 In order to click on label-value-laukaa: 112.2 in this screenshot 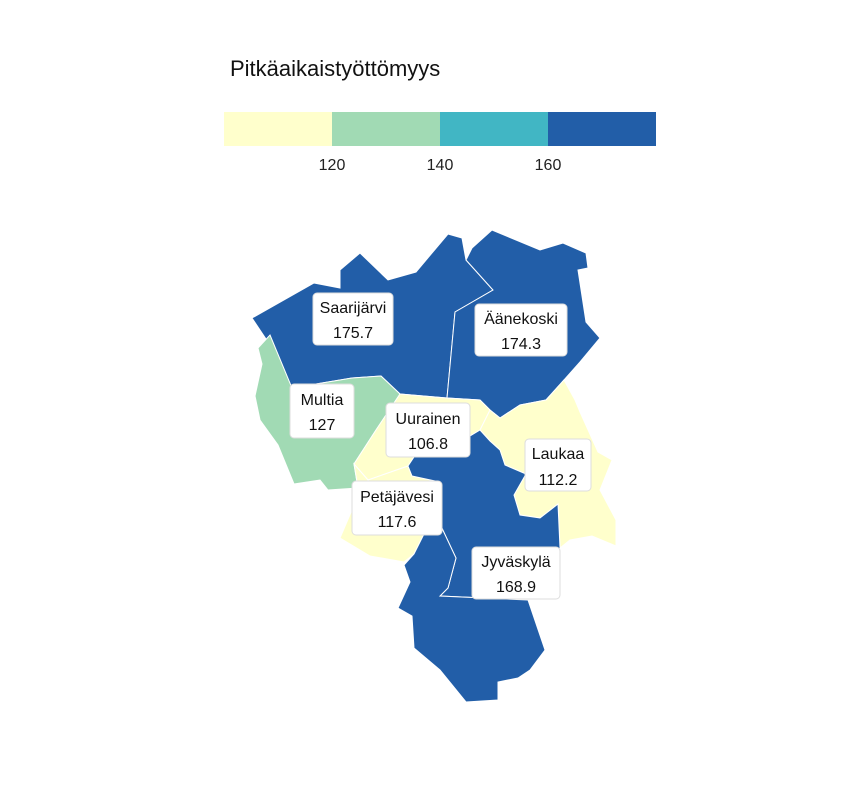, I will do `click(558, 480)`.